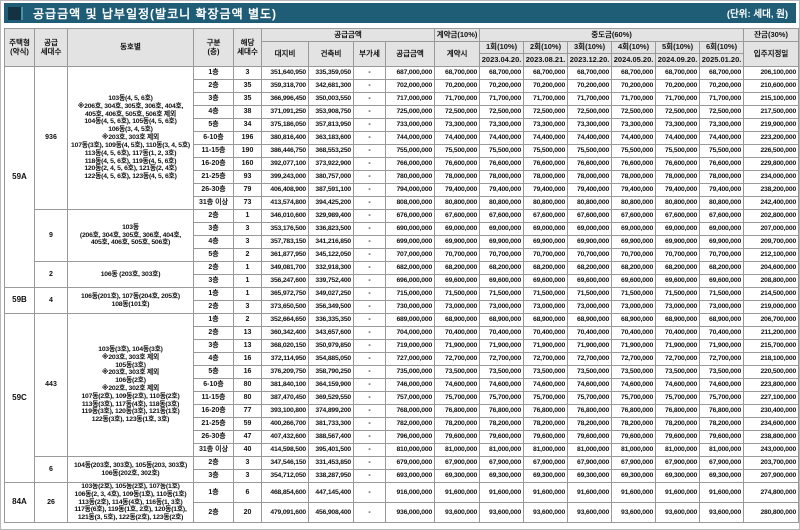  Describe the element at coordinates (410, 463) in the screenshot. I see `cell-total: 679,000,000` at that location.